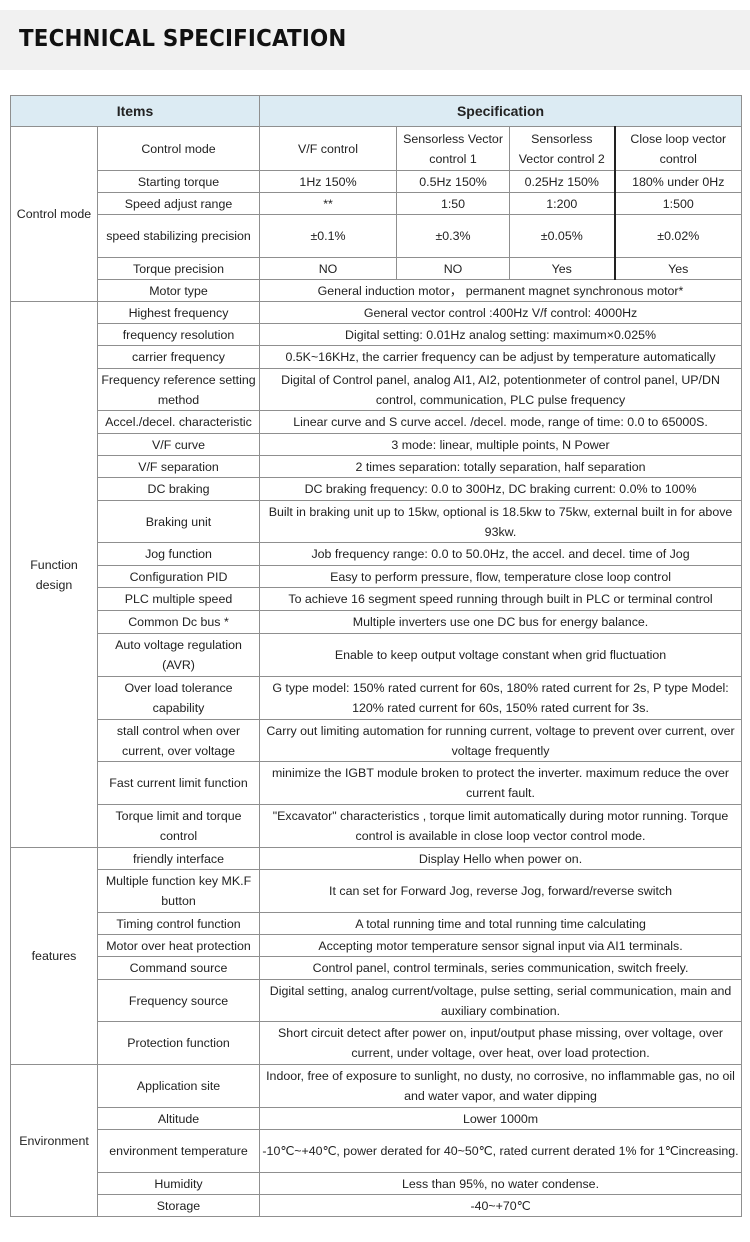 The height and width of the screenshot is (1242, 750). Describe the element at coordinates (562, 203) in the screenshot. I see `spec-value: 1:200` at that location.